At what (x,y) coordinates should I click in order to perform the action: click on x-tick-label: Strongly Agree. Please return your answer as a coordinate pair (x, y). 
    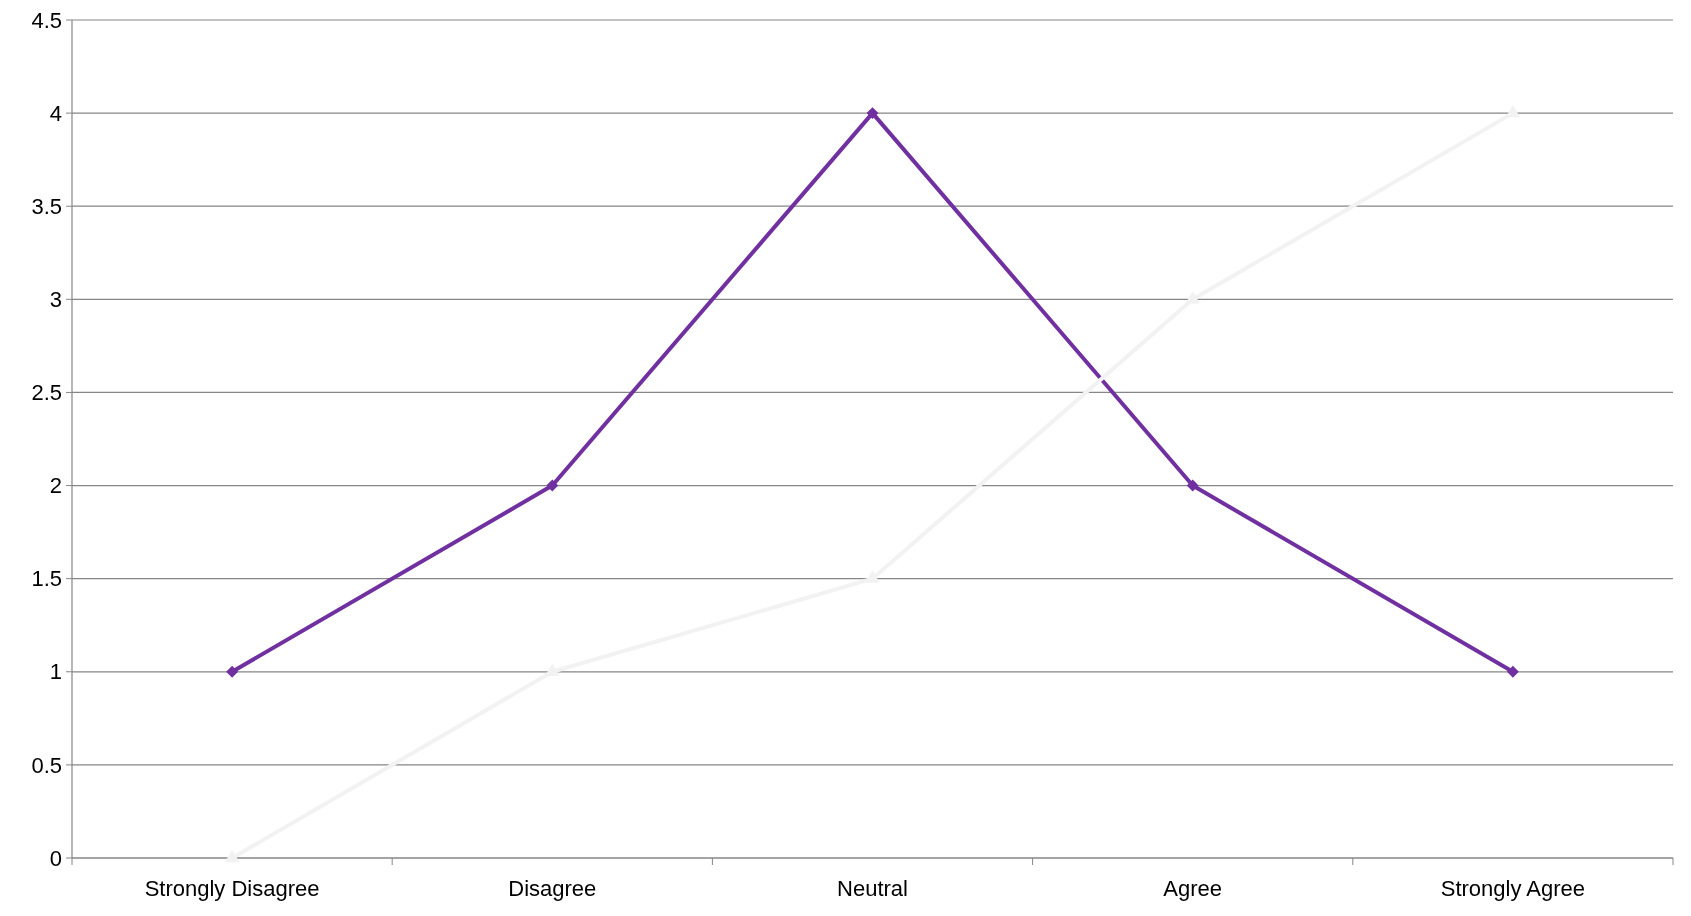
    Looking at the image, I should click on (1513, 888).